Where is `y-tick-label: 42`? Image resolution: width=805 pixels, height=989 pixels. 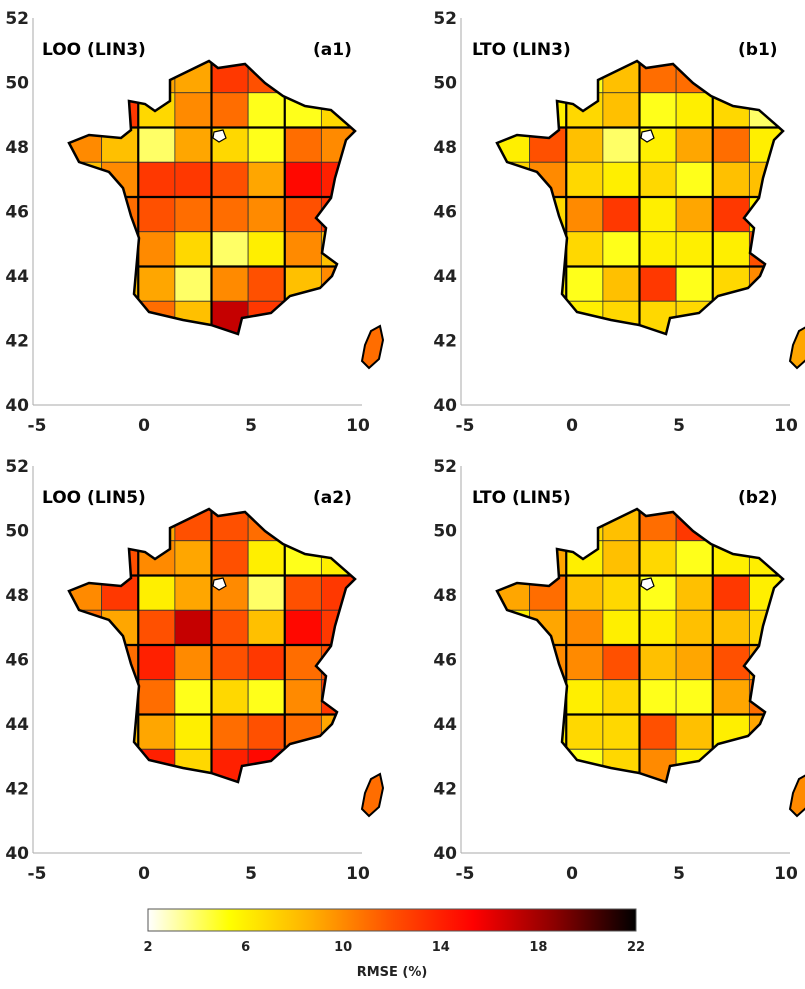
y-tick-label: 42 is located at coordinates (445, 342).